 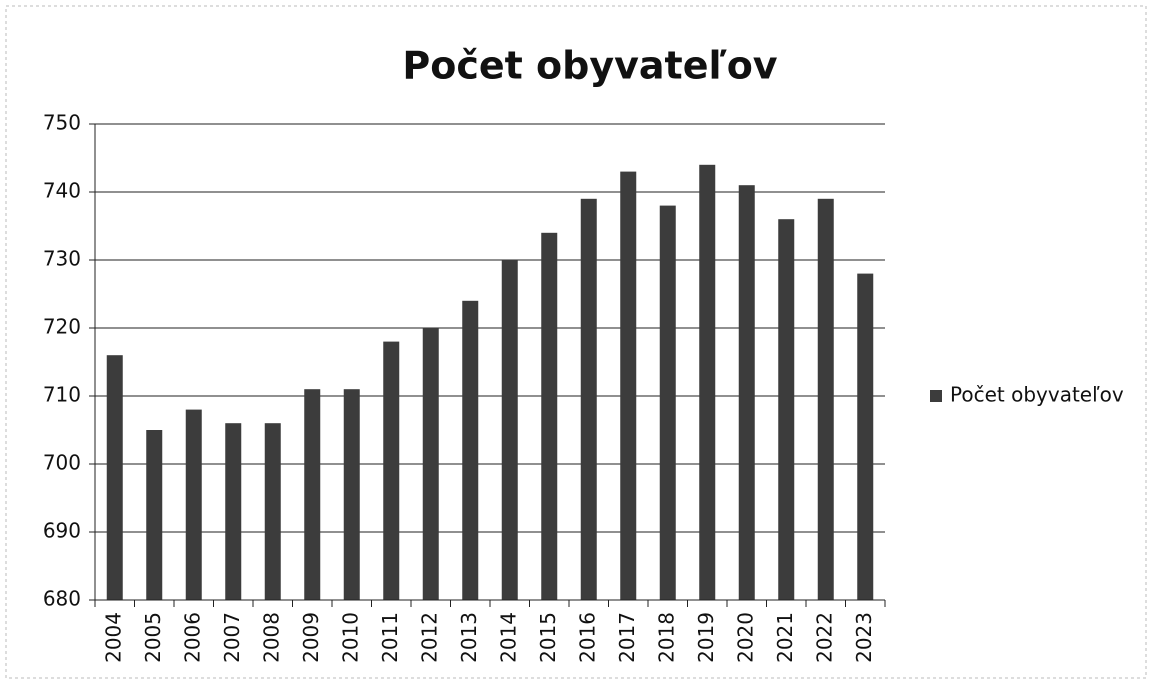 What do you see at coordinates (153, 637) in the screenshot?
I see `x-tick-label: 2005` at bounding box center [153, 637].